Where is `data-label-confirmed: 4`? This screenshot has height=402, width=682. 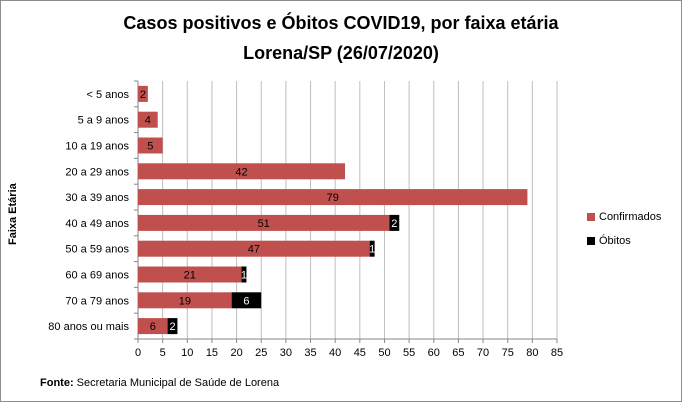
data-label-confirmed: 4 is located at coordinates (148, 121).